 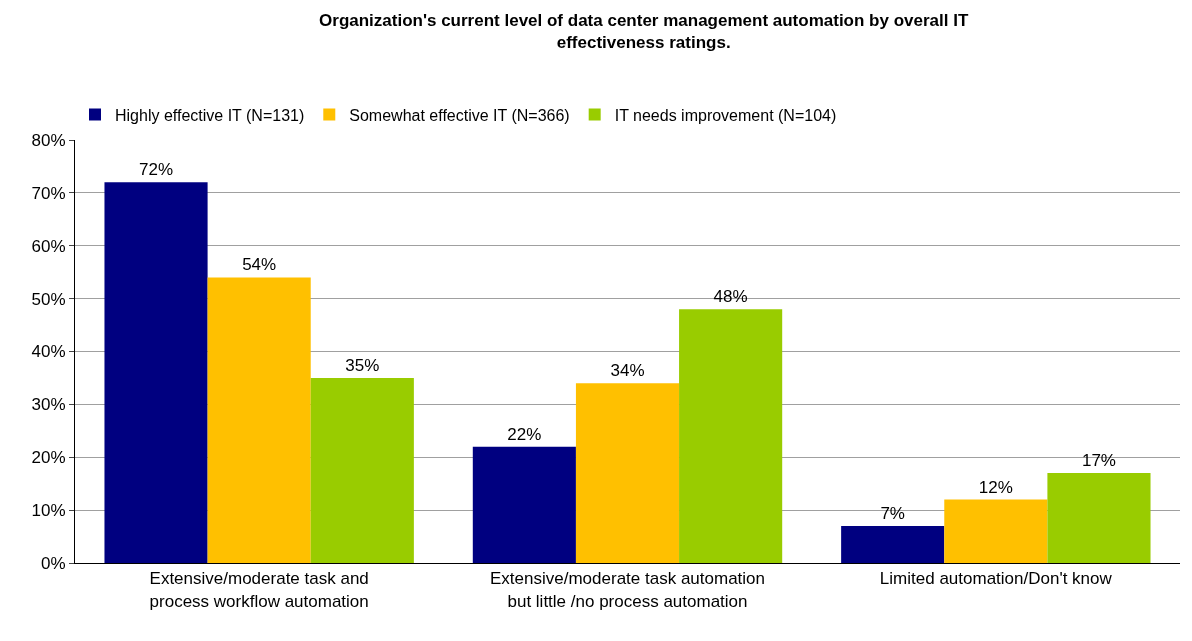 I want to click on data-label: 12%, so click(x=995, y=487).